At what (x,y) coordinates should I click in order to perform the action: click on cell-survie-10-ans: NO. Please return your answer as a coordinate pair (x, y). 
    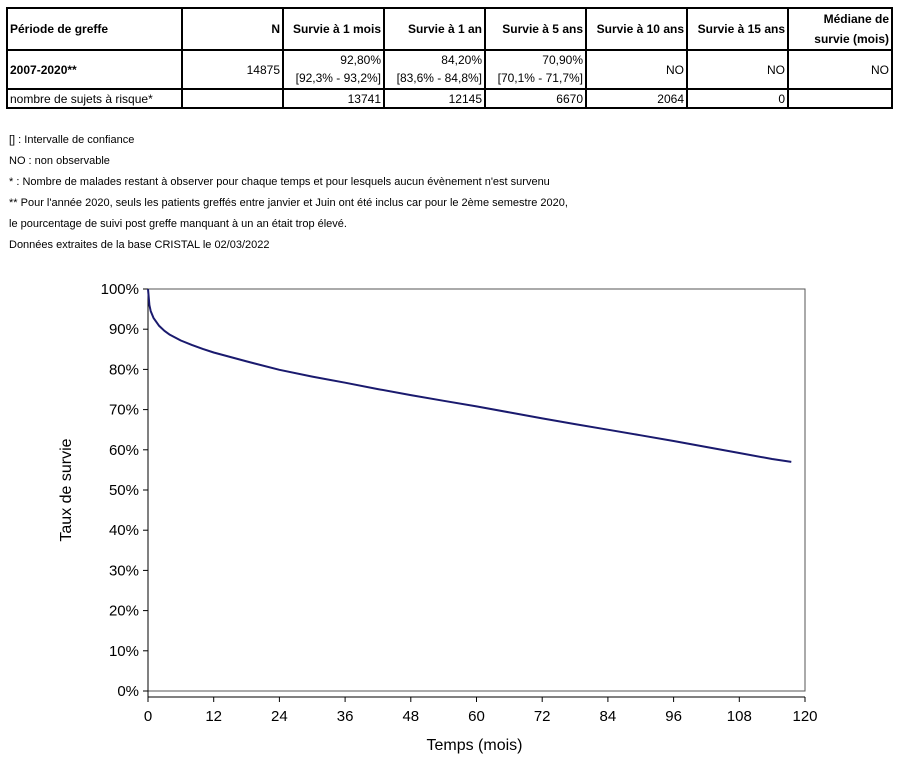
    Looking at the image, I should click on (636, 69).